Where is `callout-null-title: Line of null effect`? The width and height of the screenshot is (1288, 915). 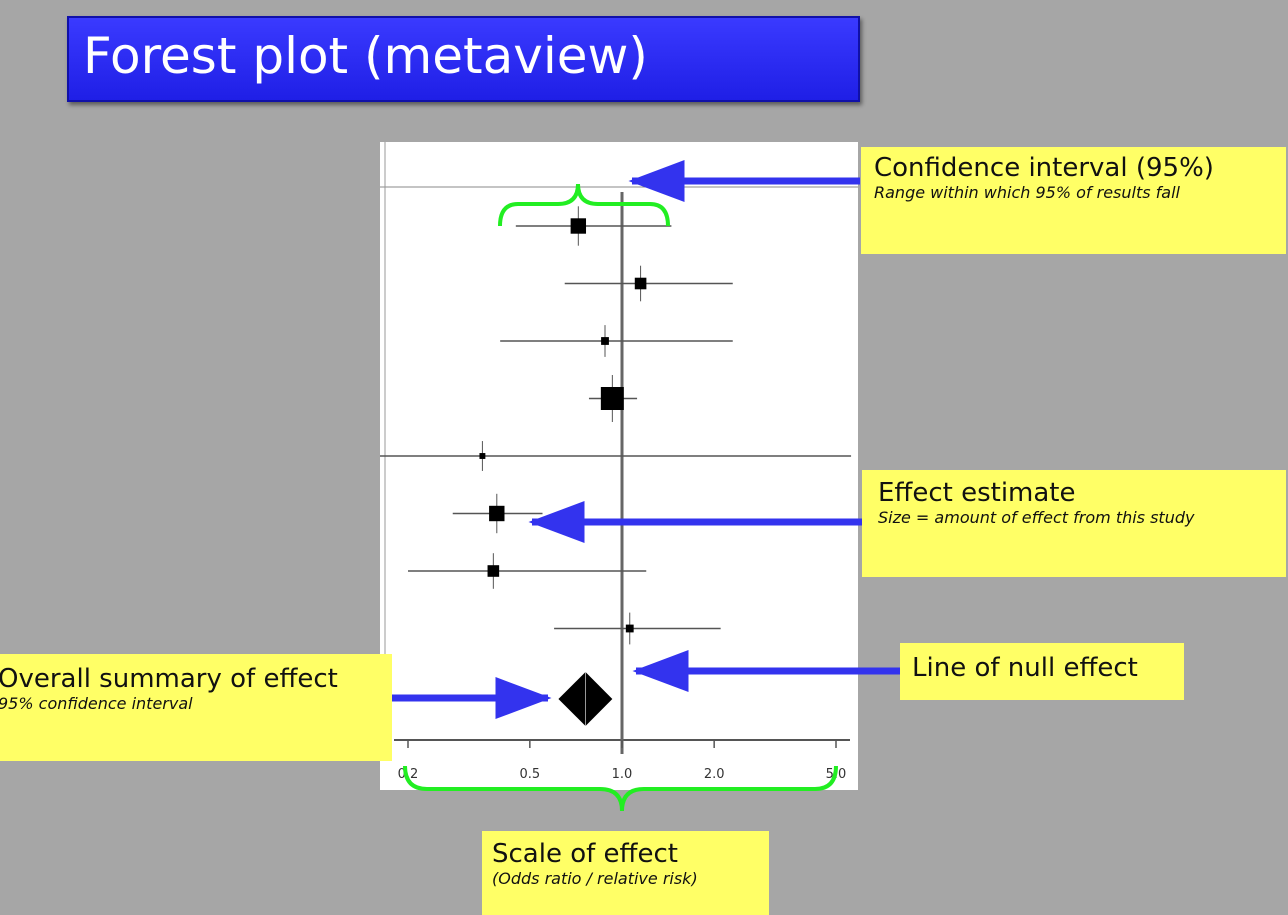
callout-null-title: Line of null effect is located at coordinates (1025, 668).